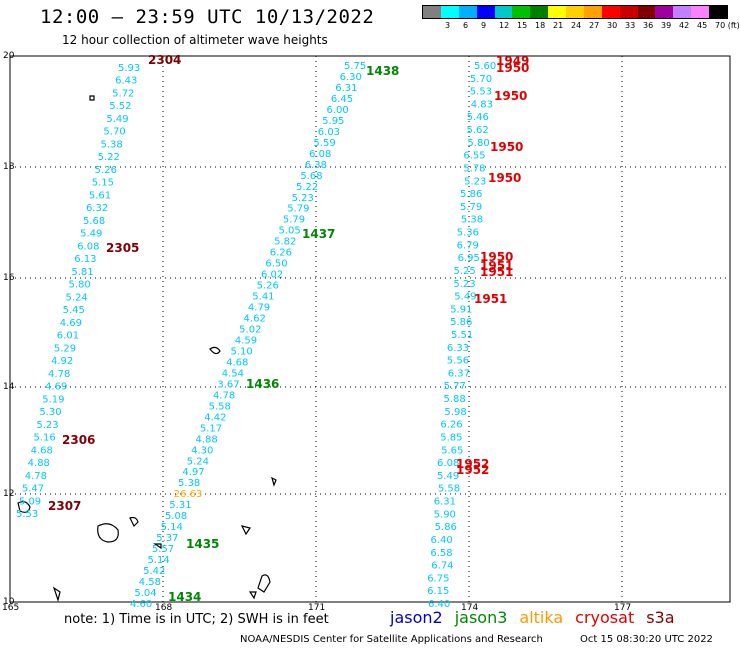 The height and width of the screenshot is (650, 740). I want to click on wave-height-value: 6.58, so click(441, 553).